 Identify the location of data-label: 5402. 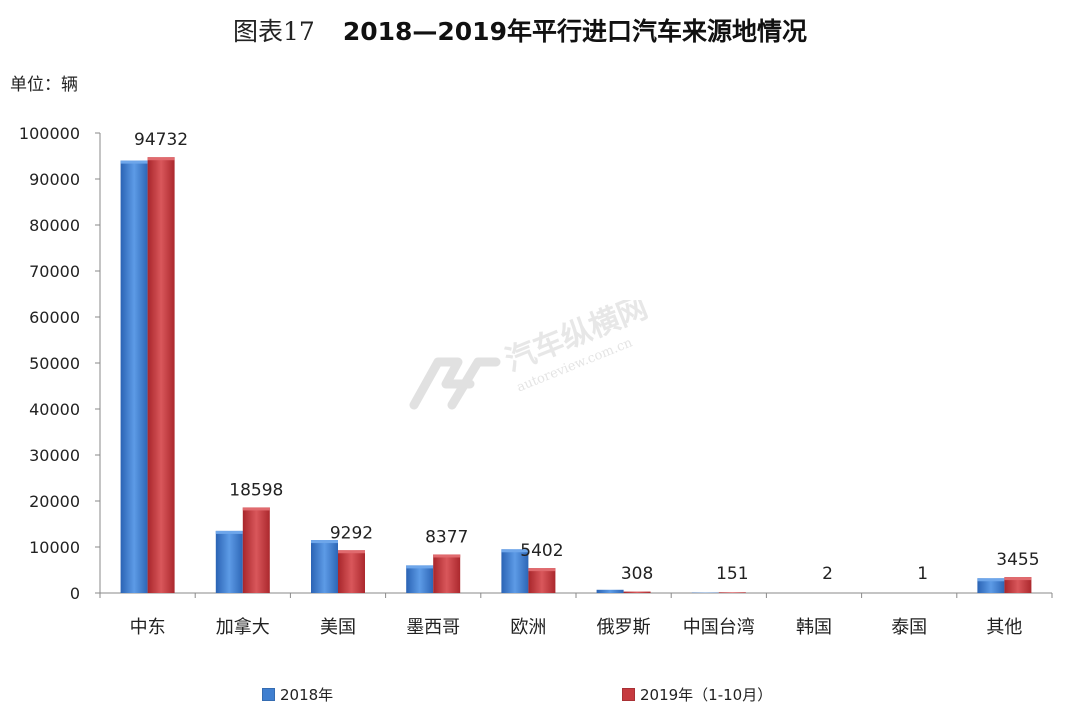
(541, 551).